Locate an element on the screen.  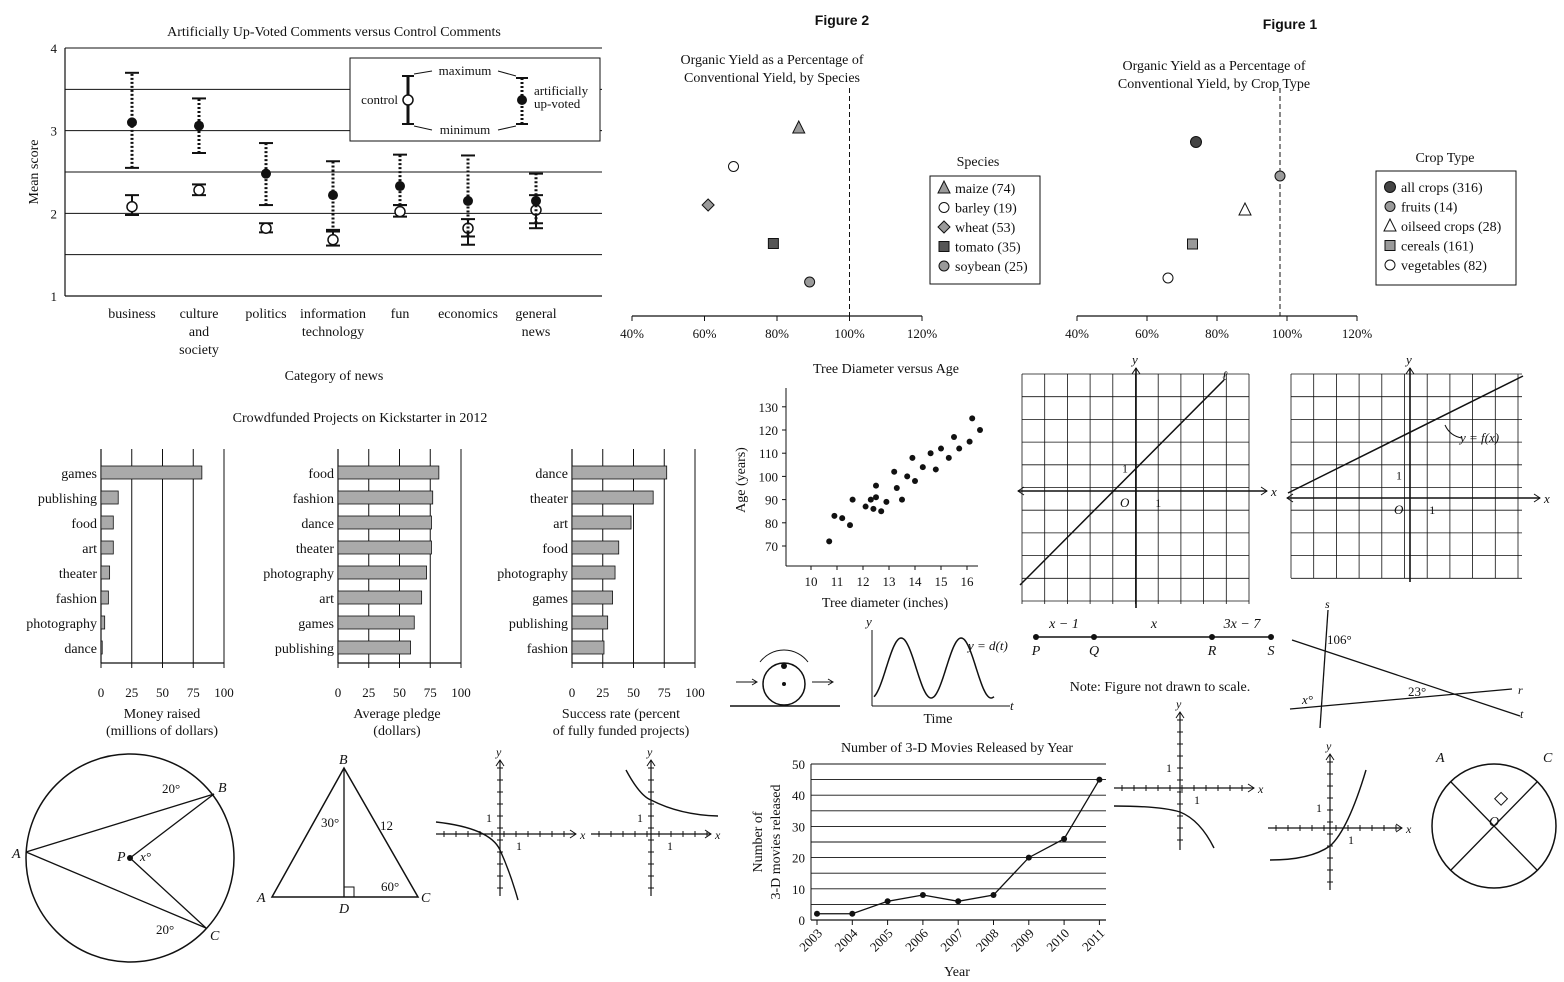
tree-x-tick-label: 15 is located at coordinates (941, 581).